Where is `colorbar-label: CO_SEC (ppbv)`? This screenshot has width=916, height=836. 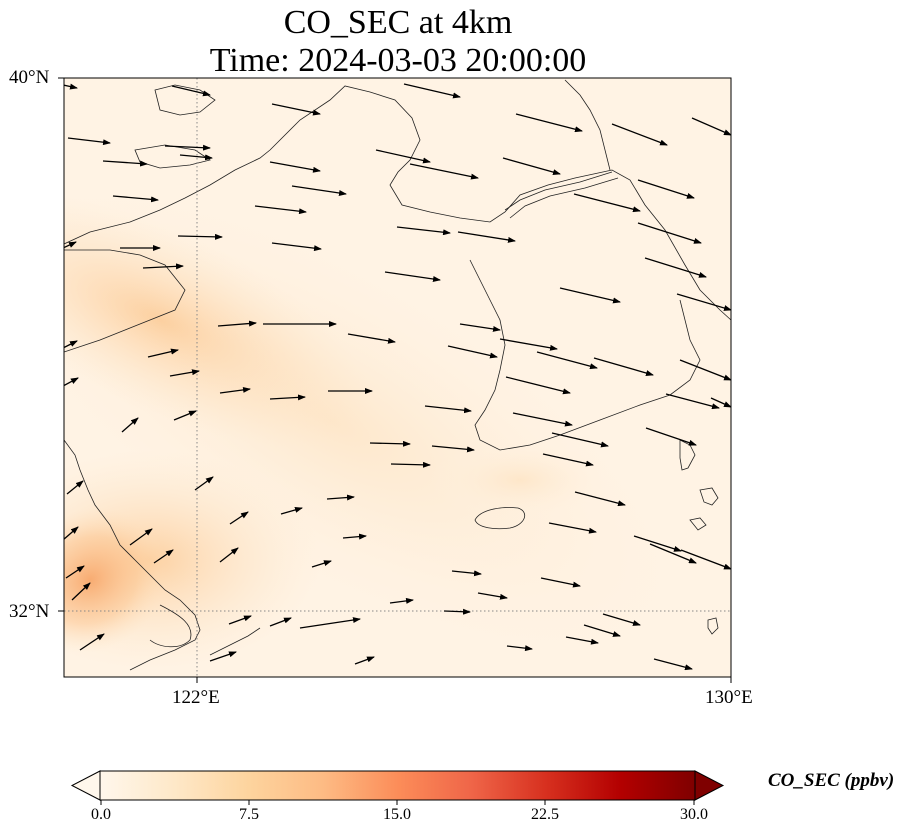
colorbar-label: CO_SEC (ppbv) is located at coordinates (831, 780).